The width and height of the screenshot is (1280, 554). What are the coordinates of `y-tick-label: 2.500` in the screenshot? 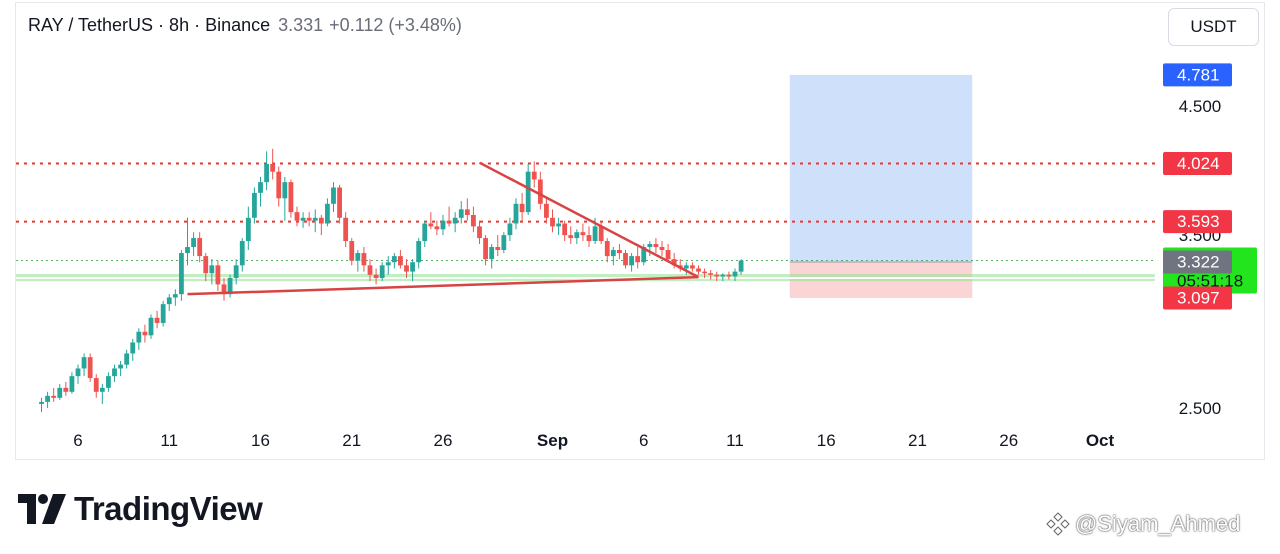 It's located at (1200, 408).